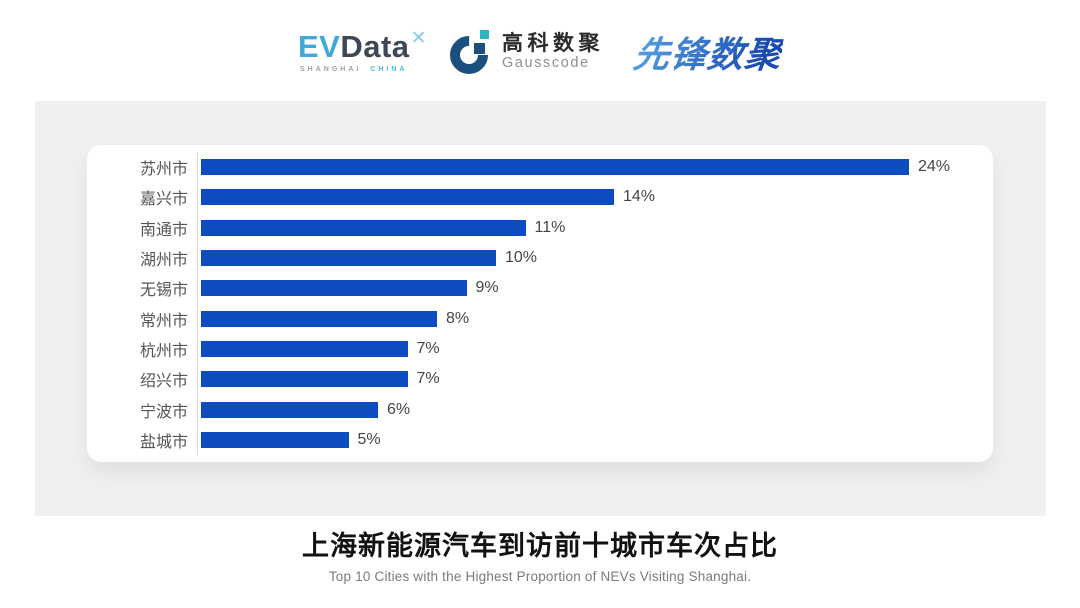  Describe the element at coordinates (589, 409) in the screenshot. I see `bar-track: 6%` at that location.